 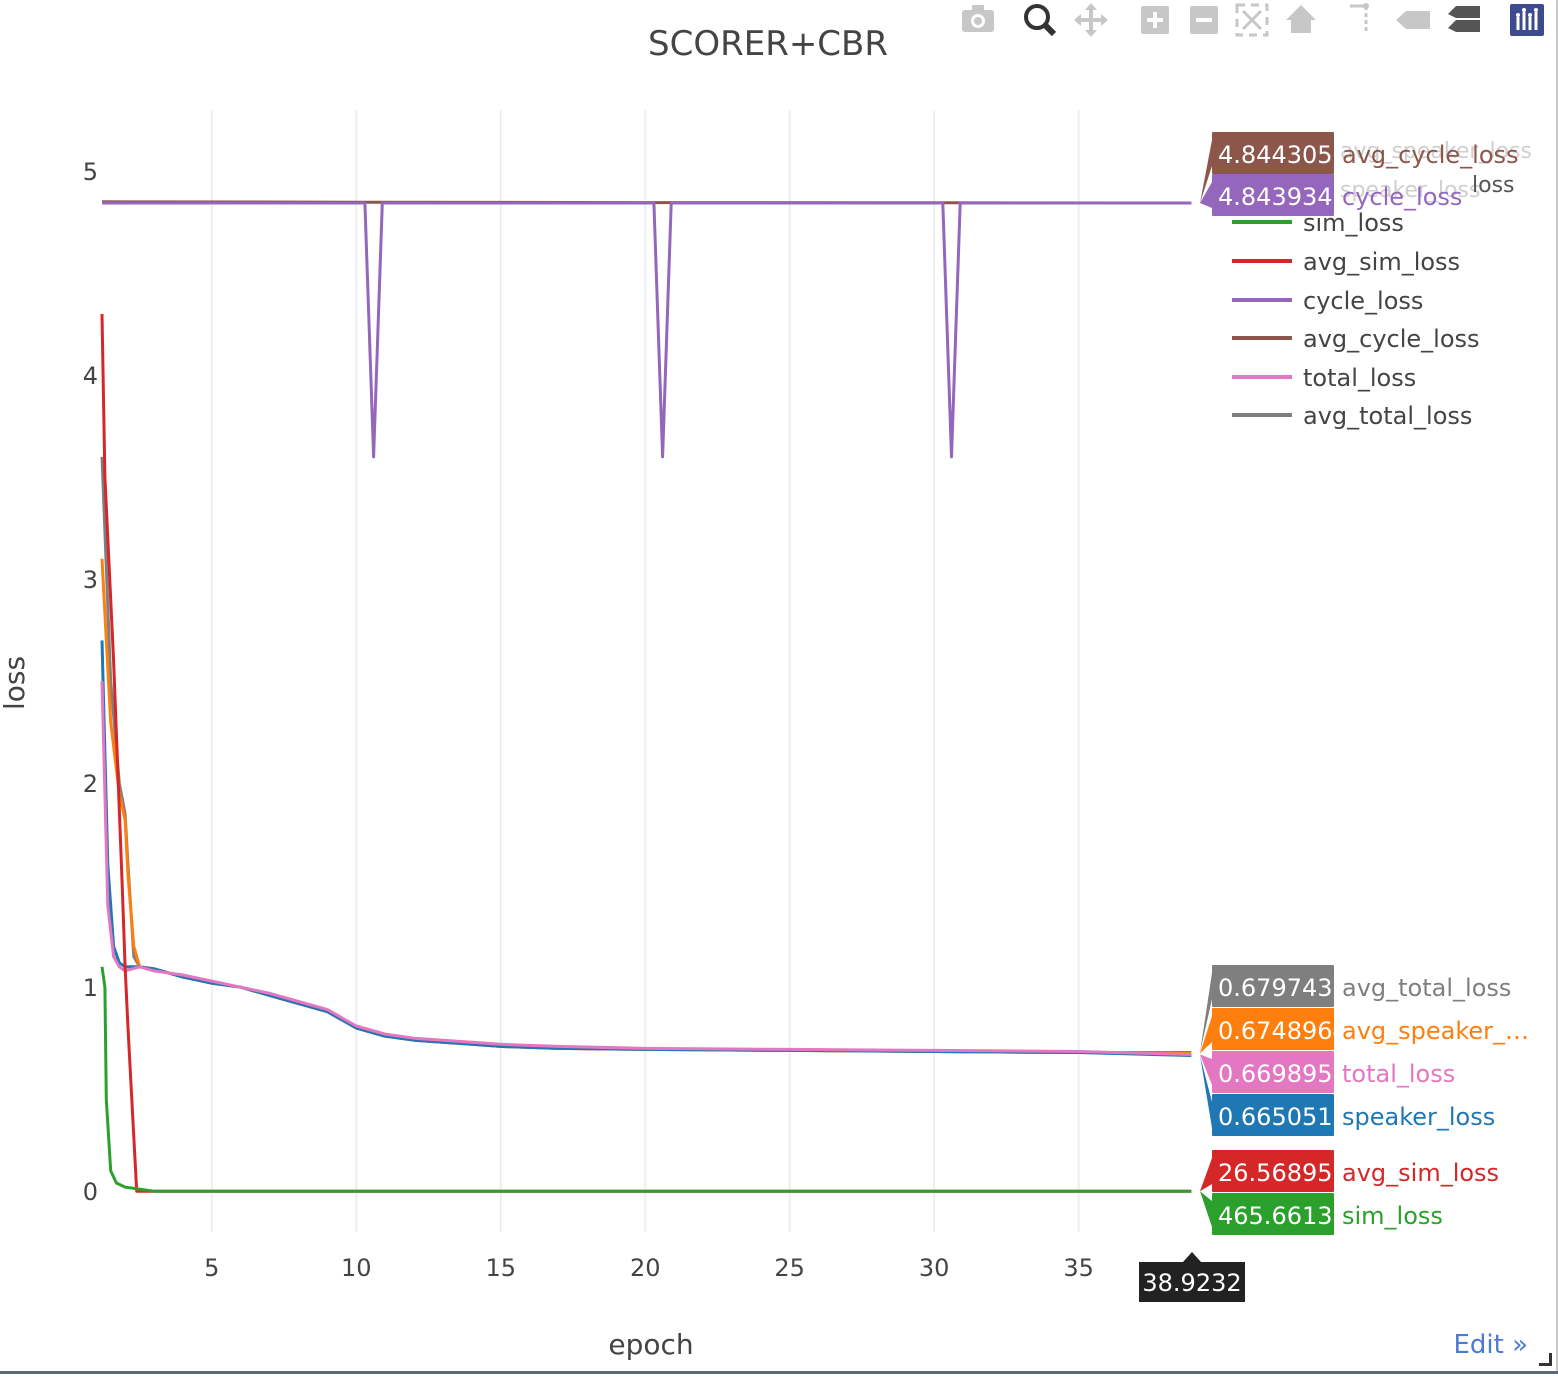 What do you see at coordinates (1493, 185) in the screenshot?
I see `legend-fragment: loss` at bounding box center [1493, 185].